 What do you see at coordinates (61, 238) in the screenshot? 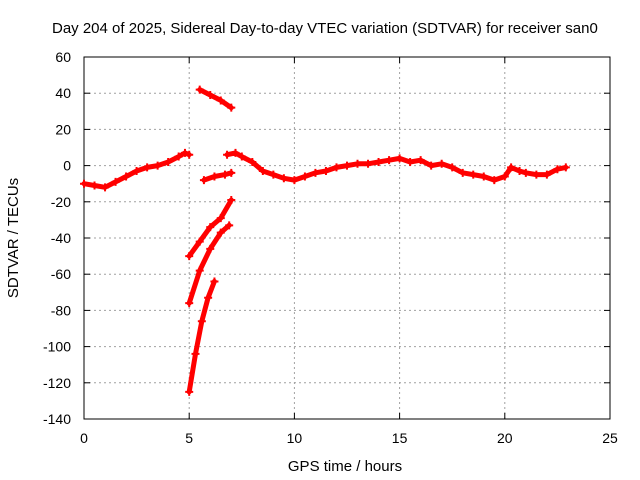
I see `y-tick-label: -40` at bounding box center [61, 238].